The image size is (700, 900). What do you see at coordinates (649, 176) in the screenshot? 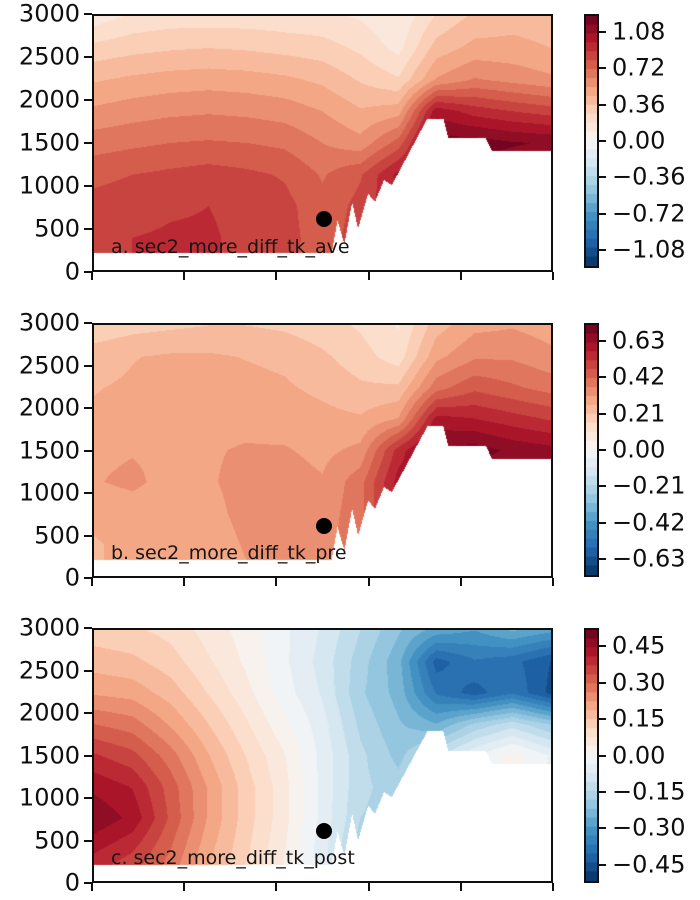
I see `colorbar-tick-label: −0.36` at bounding box center [649, 176].